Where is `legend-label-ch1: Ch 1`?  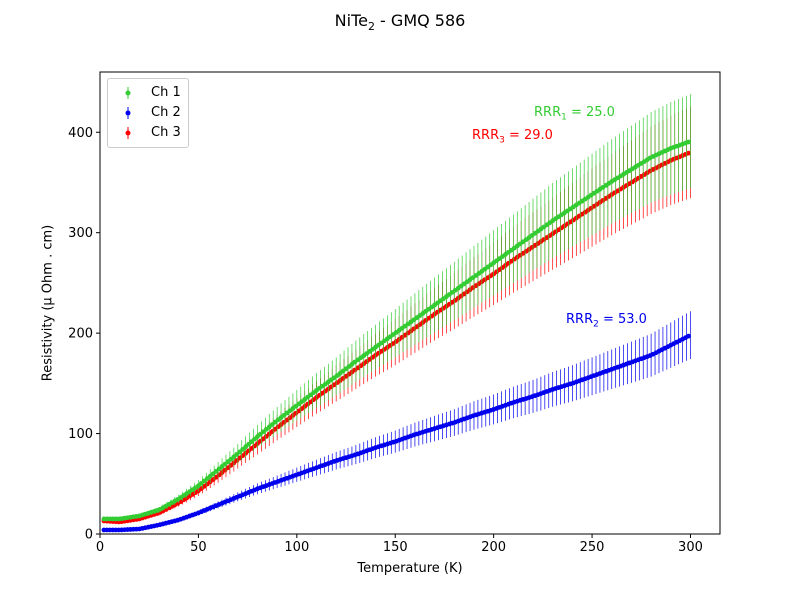
legend-label-ch1: Ch 1 is located at coordinates (166, 92).